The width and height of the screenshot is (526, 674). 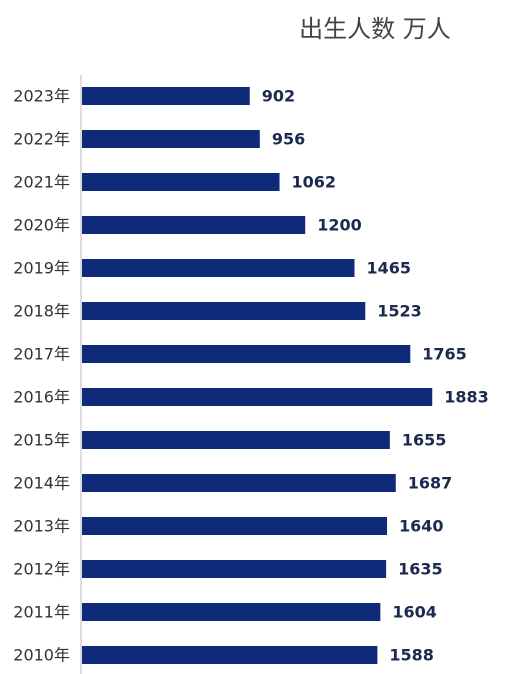 I want to click on y-tick-label: 2011年, so click(x=41, y=612).